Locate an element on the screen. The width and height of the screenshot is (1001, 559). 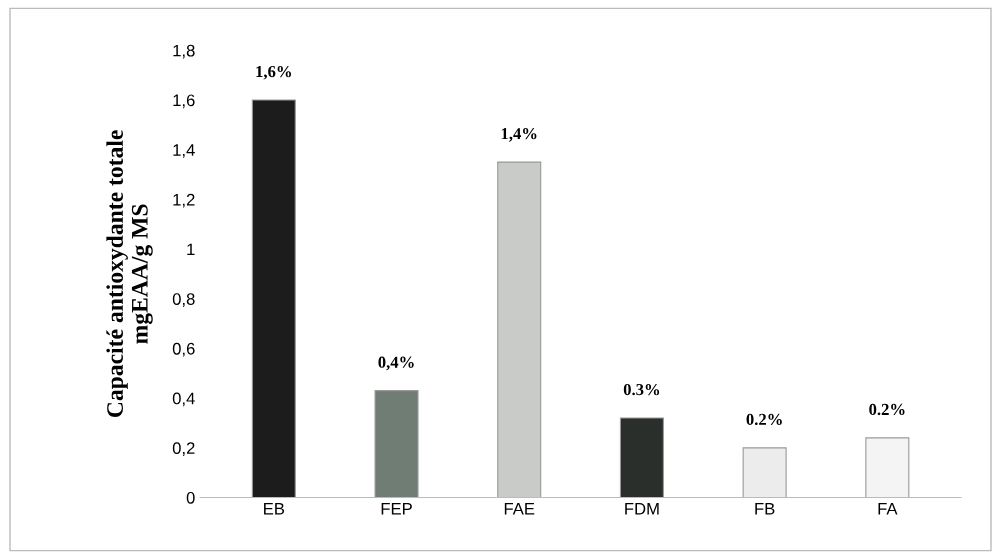
y-axis-title: Capacité antioxydante totale mgEAA/g MS is located at coordinates (129, 274).